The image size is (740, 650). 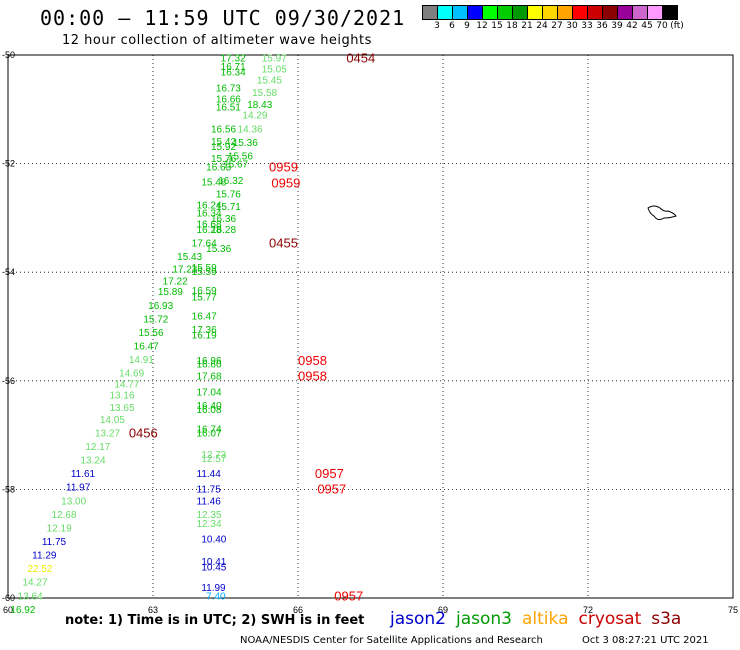 I want to click on wave-height-label: 13.24, so click(x=93, y=461).